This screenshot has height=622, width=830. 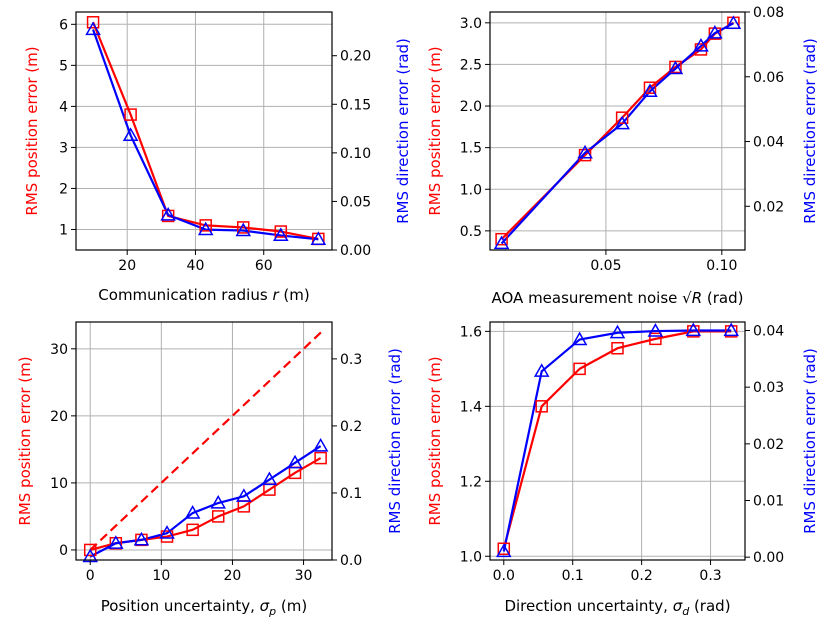 I want to click on y2-tick-label: 0.02, so click(x=768, y=445).